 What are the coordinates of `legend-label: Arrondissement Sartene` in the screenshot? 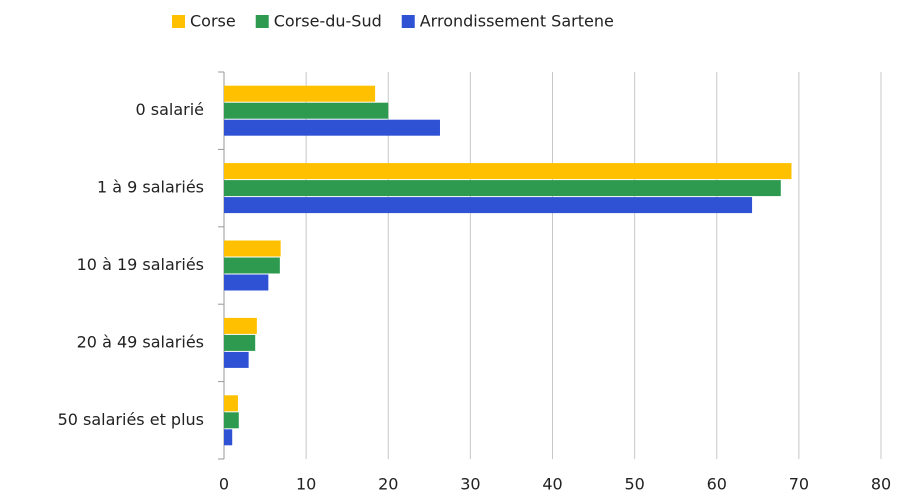 It's located at (517, 21).